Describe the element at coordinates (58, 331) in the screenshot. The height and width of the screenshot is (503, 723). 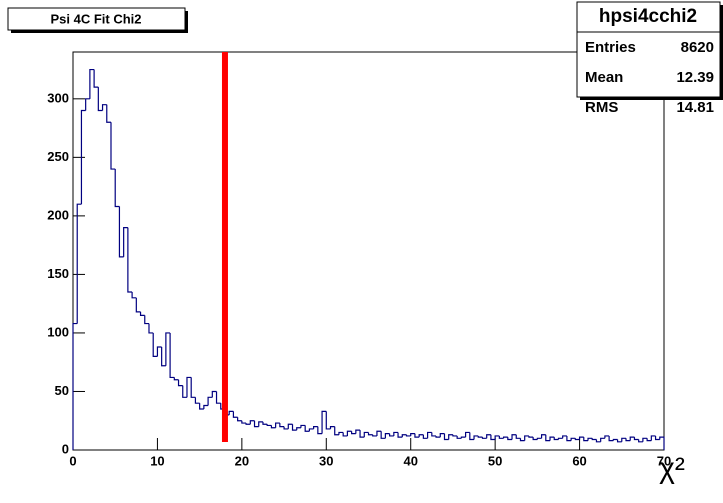
I see `y-tick-label: 100` at that location.